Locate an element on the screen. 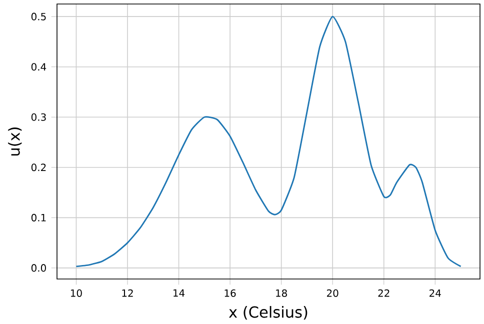  y-tick-label: 0.3 is located at coordinates (38, 117).